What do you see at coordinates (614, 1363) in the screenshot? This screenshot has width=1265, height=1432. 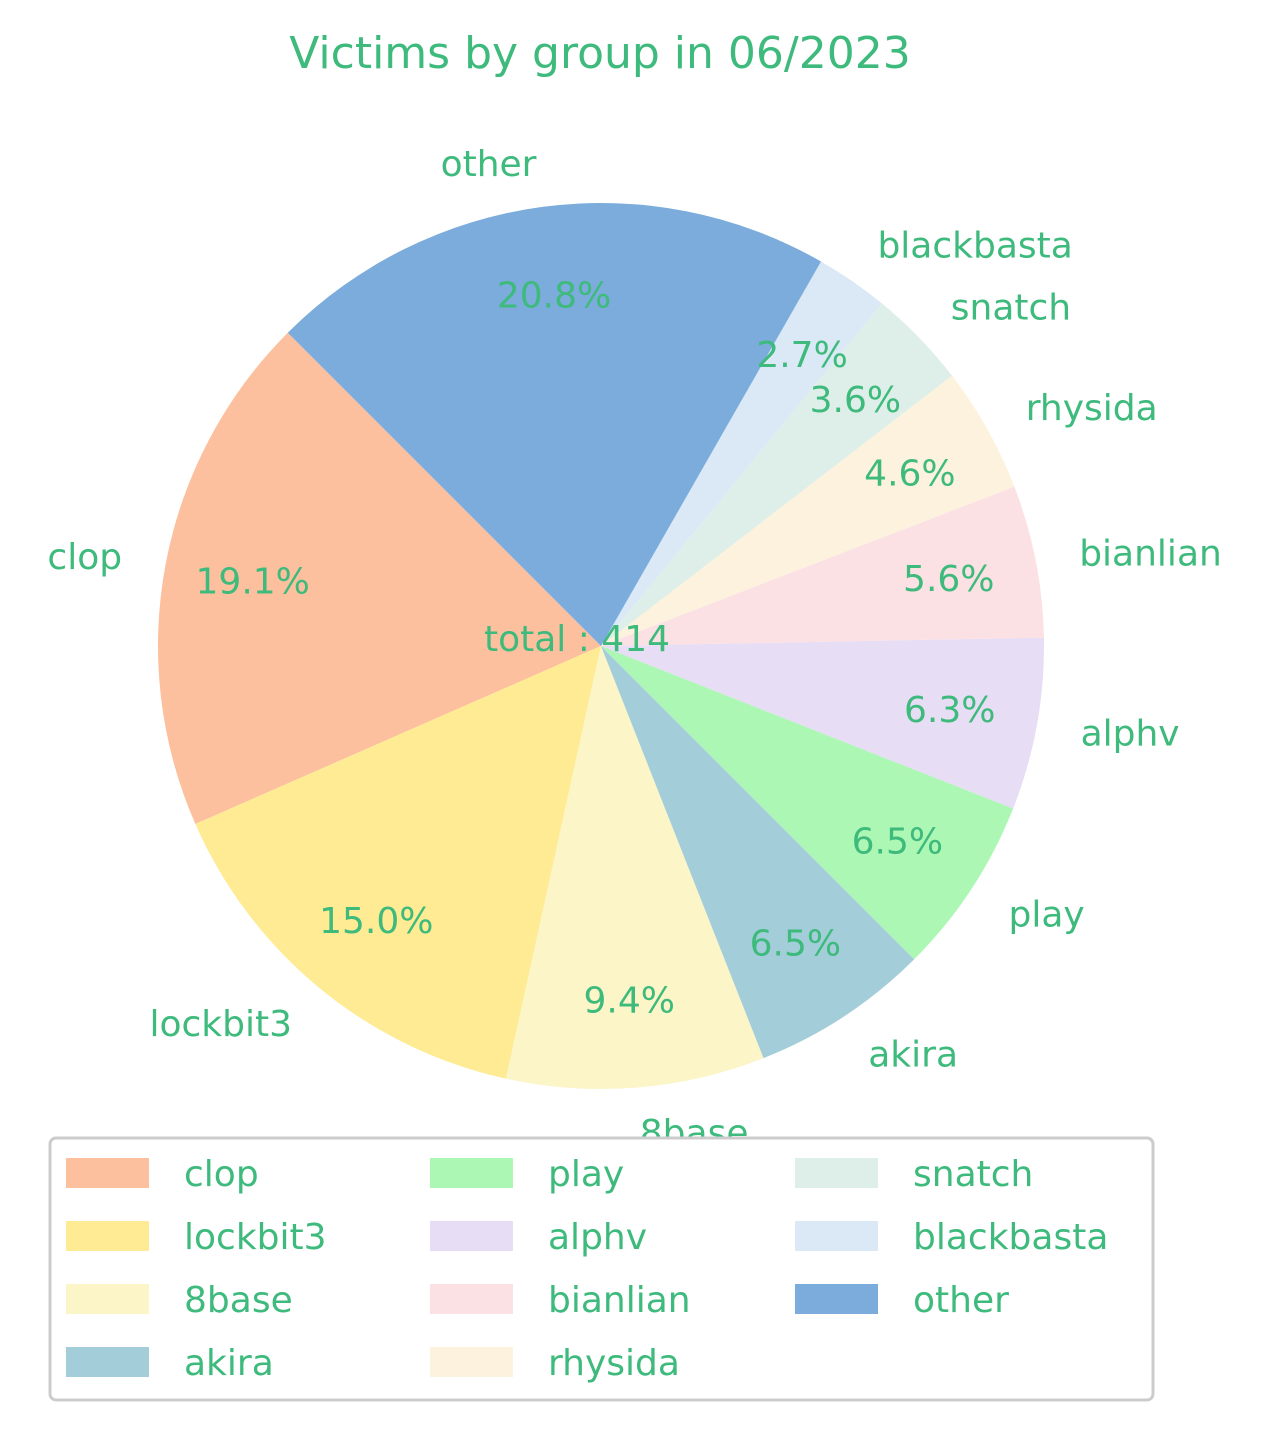 I see `legend-label-rhysida: rhysida` at bounding box center [614, 1363].